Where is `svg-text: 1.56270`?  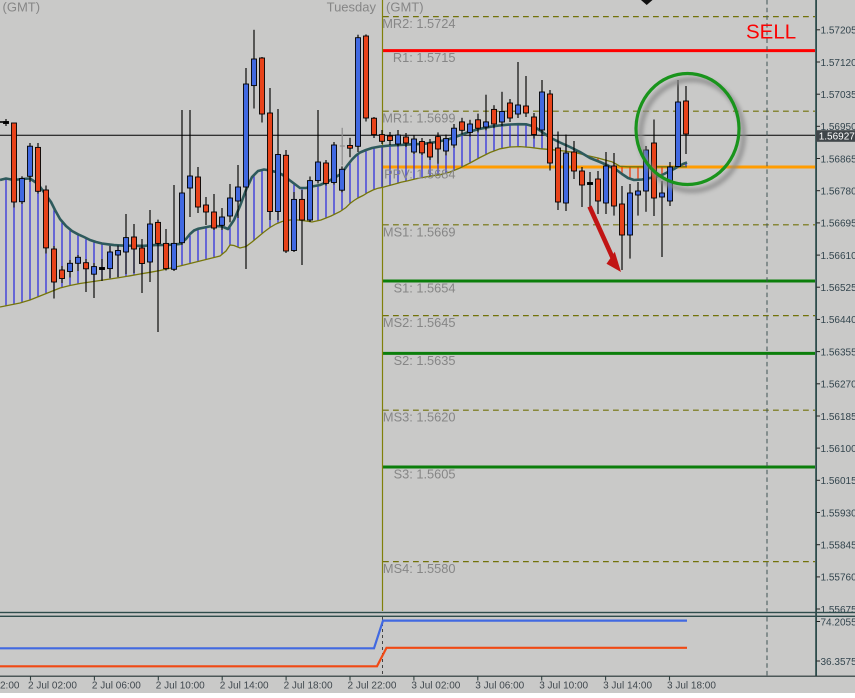
svg-text: 1.56270 is located at coordinates (838, 385).